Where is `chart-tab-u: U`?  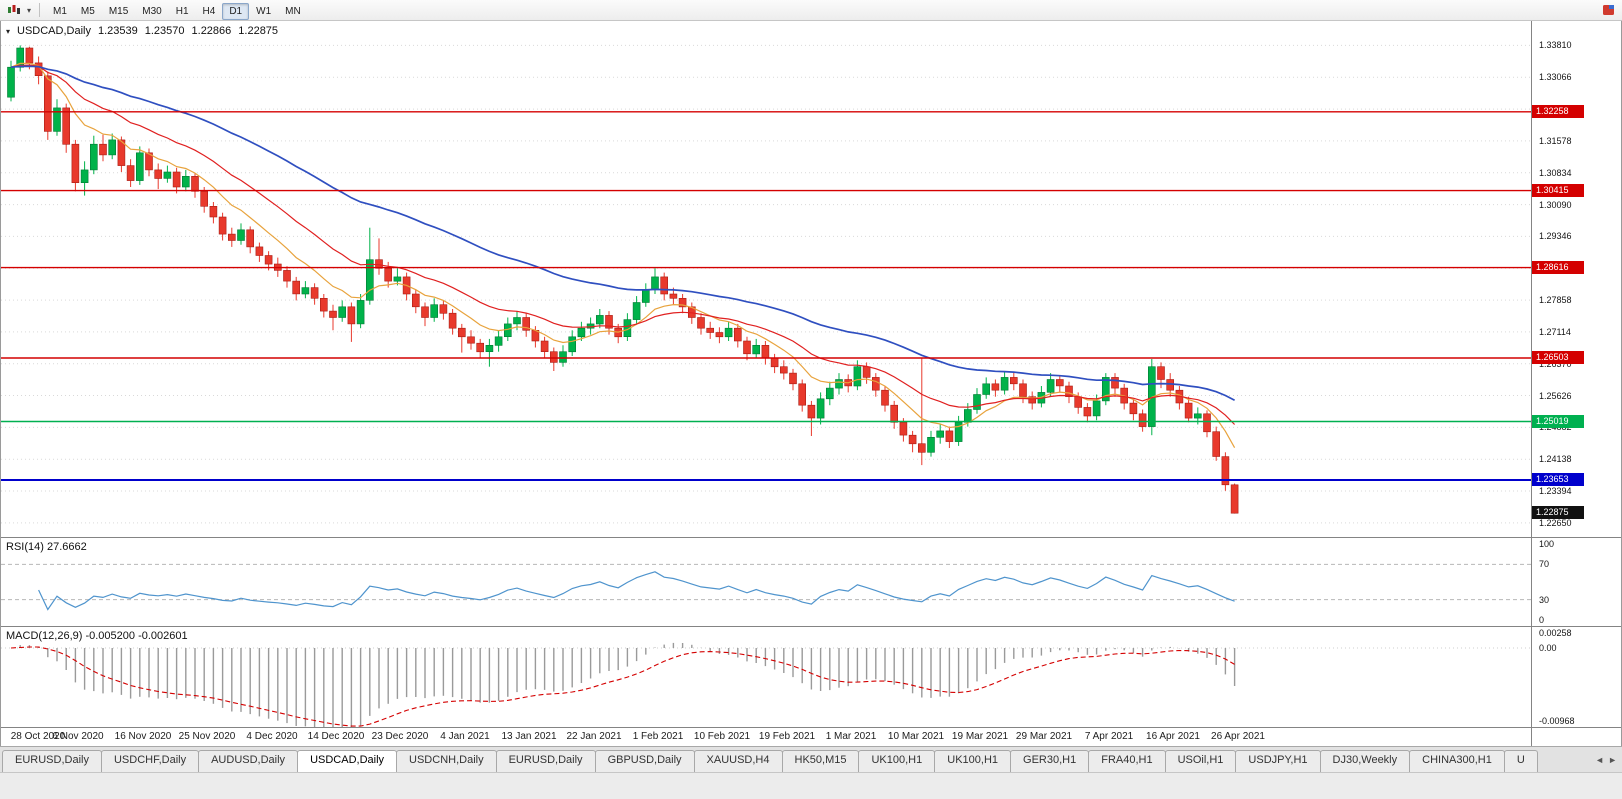 chart-tab-u: U is located at coordinates (1520, 761).